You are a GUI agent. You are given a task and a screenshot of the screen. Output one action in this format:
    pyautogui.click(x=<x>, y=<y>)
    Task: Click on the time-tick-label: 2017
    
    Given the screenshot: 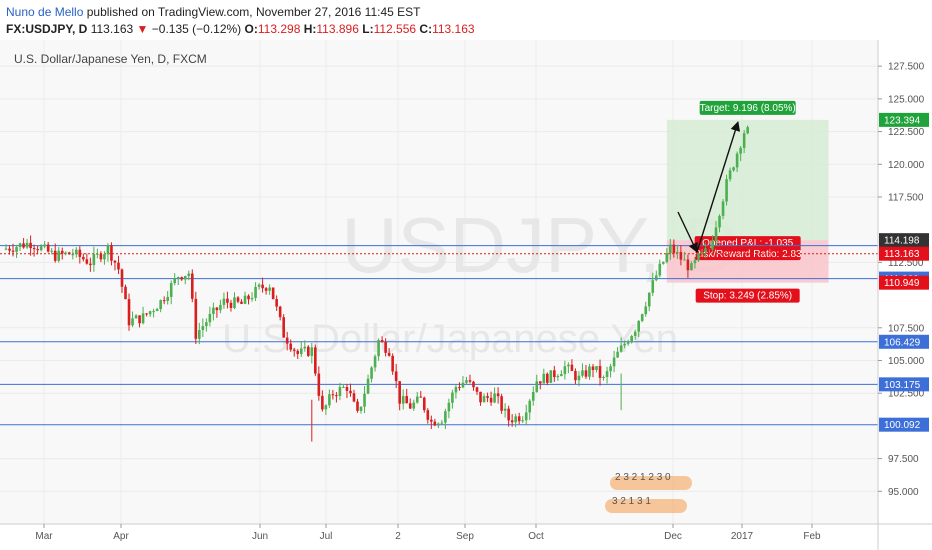 What is the action you would take?
    pyautogui.click(x=742, y=536)
    